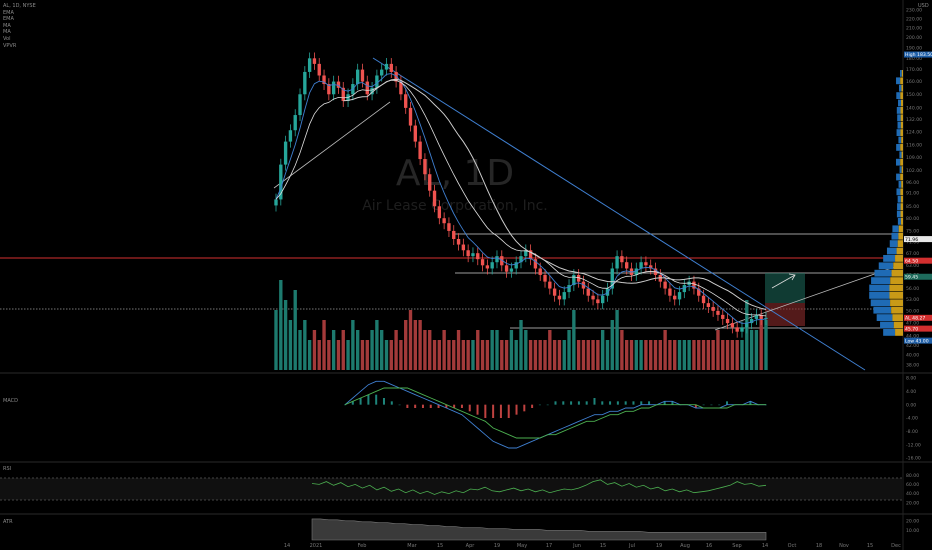  I want to click on time-tick-label: Jul, so click(631, 546).